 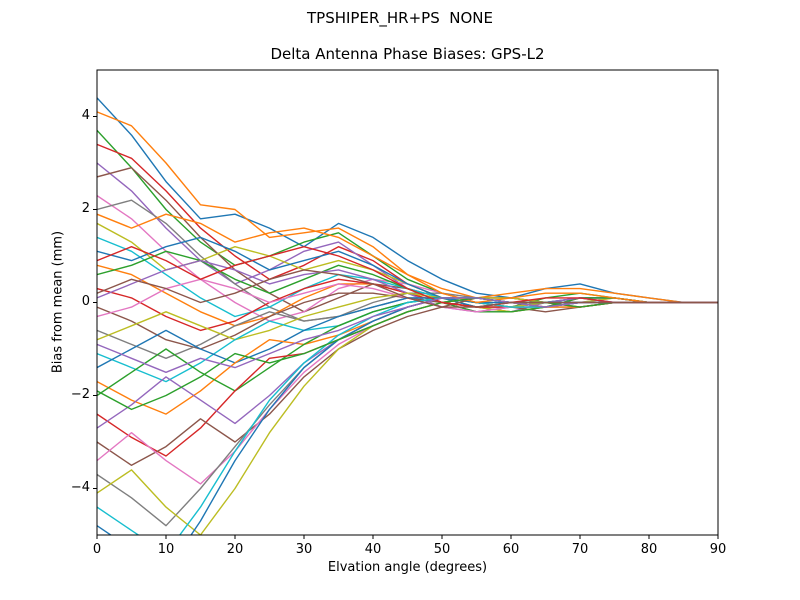 What do you see at coordinates (407, 54) in the screenshot?
I see `axes-title: Delta Antenna Phase Biases: GPS-L2` at bounding box center [407, 54].